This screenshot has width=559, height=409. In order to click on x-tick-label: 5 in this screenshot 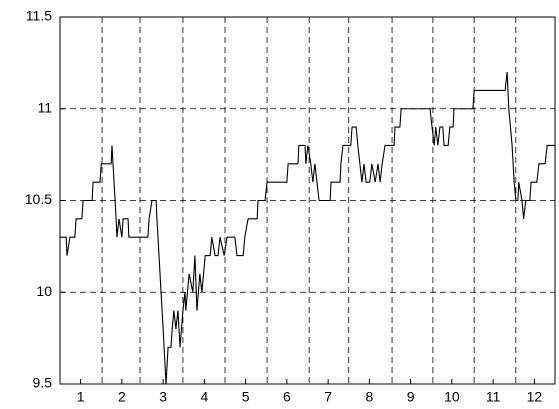, I will do `click(246, 397)`.